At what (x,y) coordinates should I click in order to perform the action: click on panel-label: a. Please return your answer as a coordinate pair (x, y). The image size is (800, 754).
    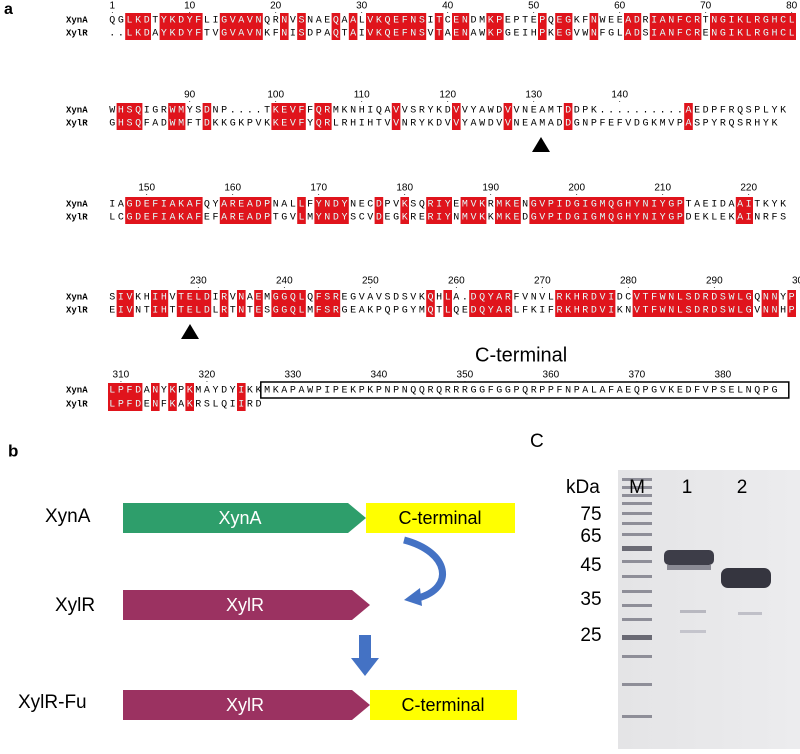
    Looking at the image, I should click on (8, 9).